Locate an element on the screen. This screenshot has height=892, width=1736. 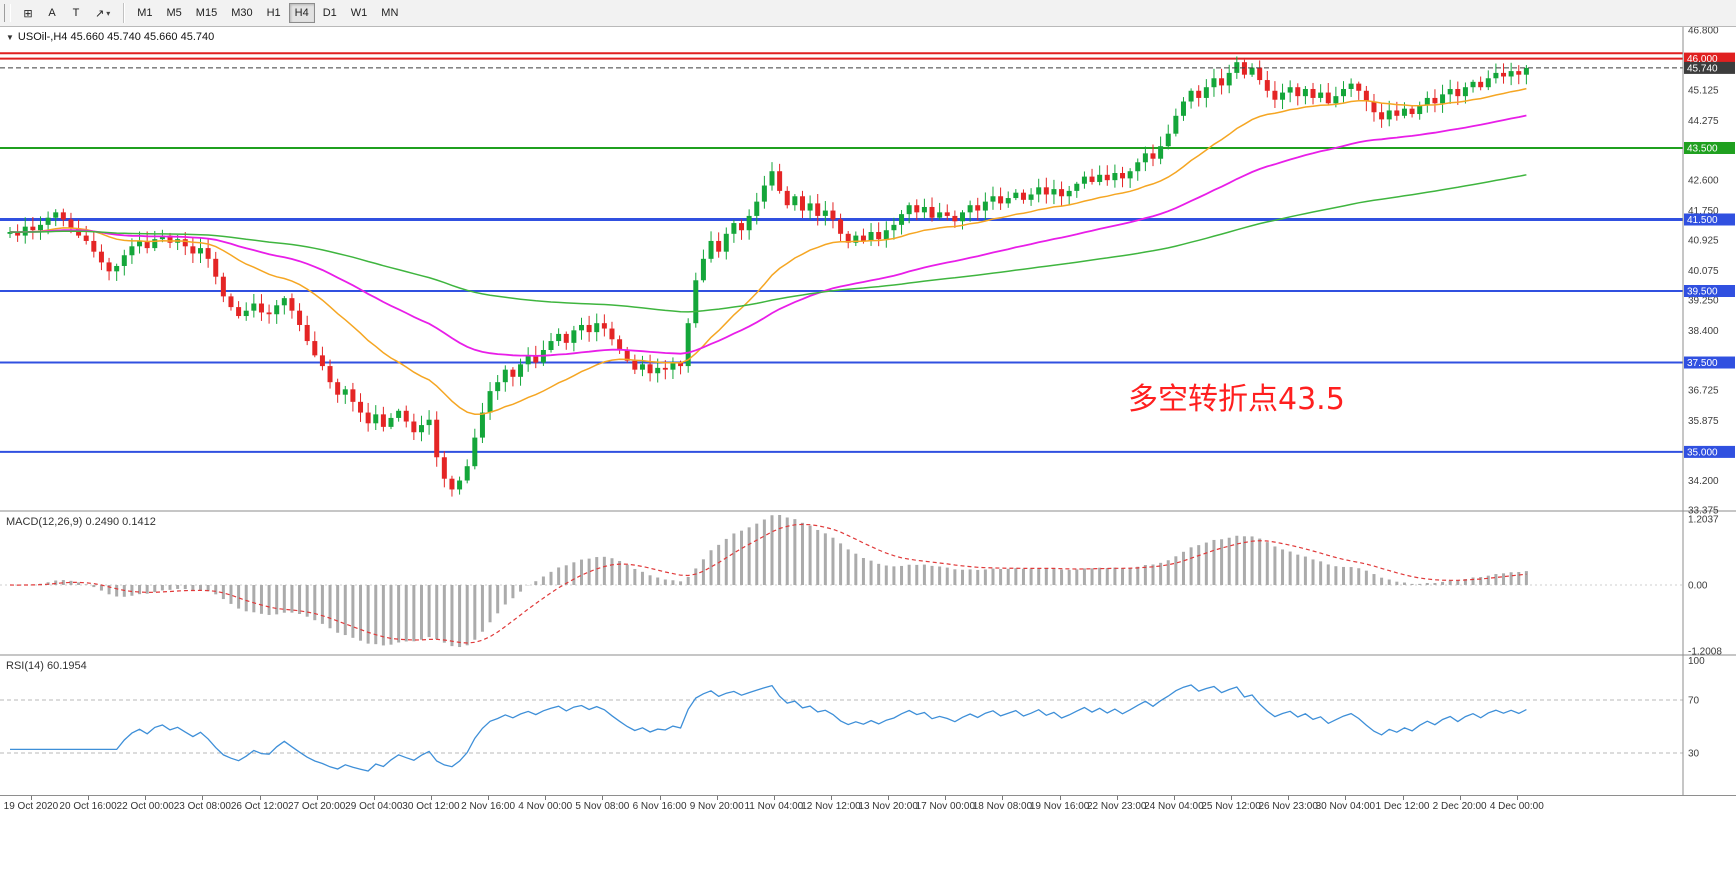
time-label: 30 Oct 12:00 is located at coordinates (431, 806).